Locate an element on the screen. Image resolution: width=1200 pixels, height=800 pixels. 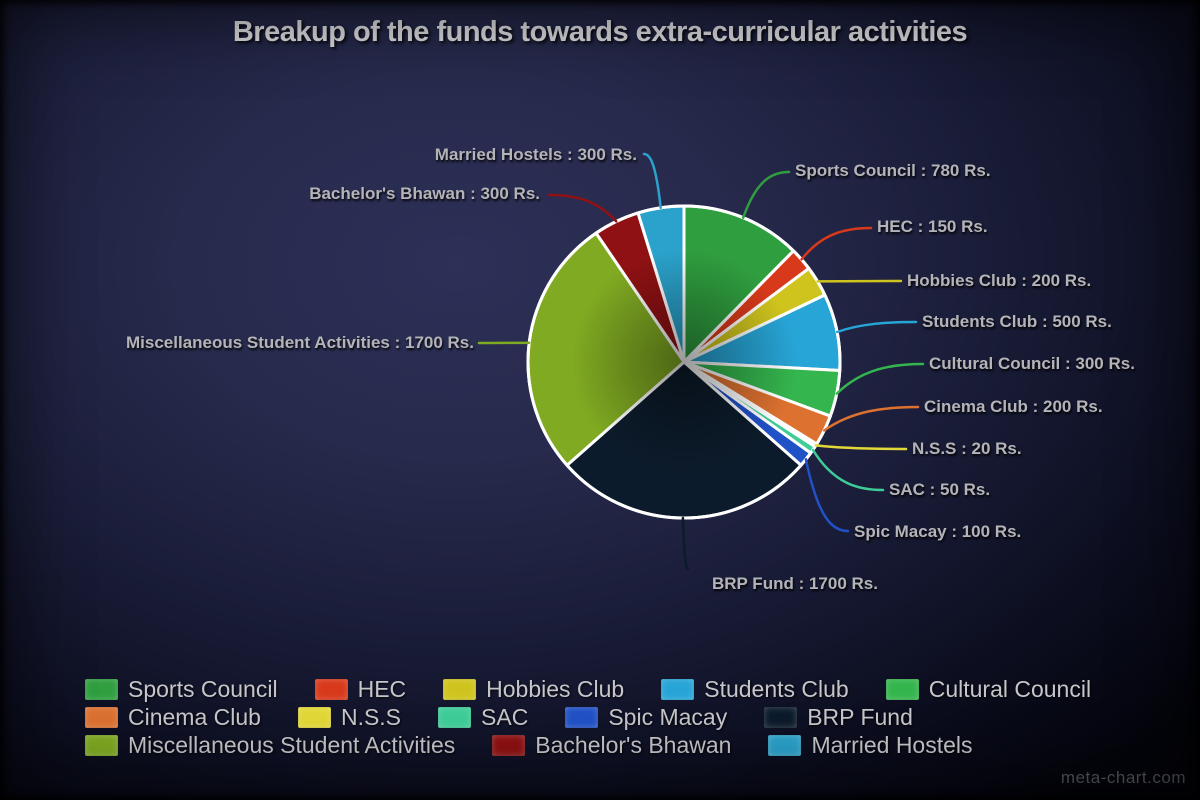
legend-item-sac: SAC is located at coordinates (483, 717).